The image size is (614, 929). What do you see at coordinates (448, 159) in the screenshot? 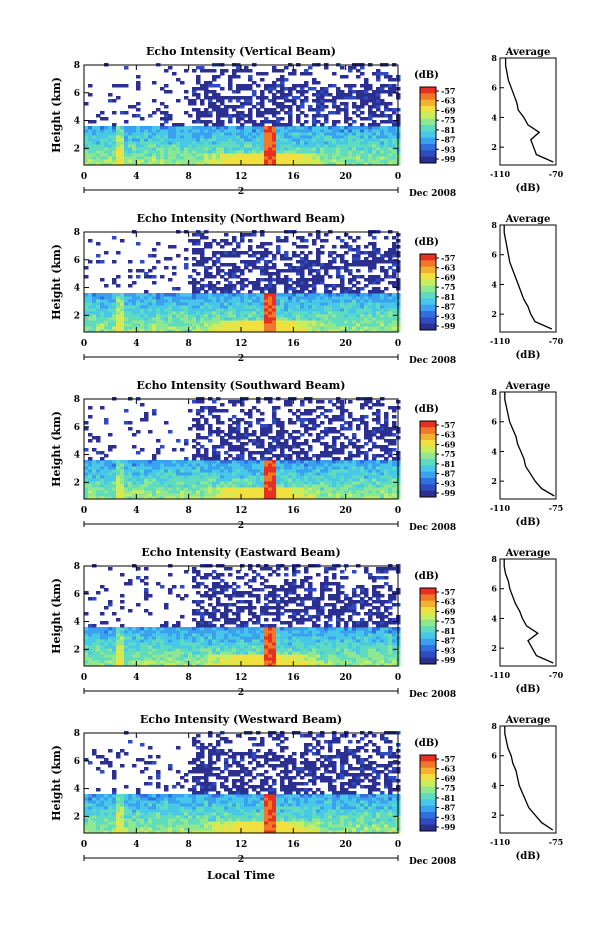
I see `colorbar-tick-label: -99` at bounding box center [448, 159].